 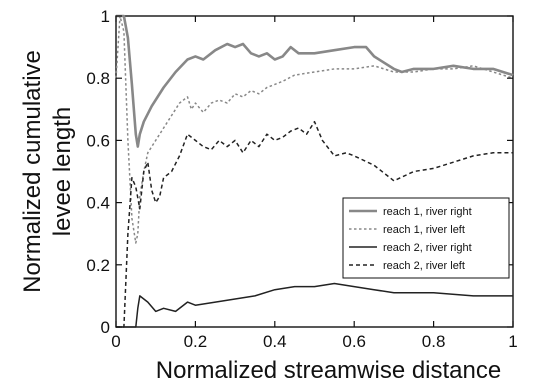 What do you see at coordinates (62, 171) in the screenshot?
I see `y-axis-title-line2: levee length` at bounding box center [62, 171].